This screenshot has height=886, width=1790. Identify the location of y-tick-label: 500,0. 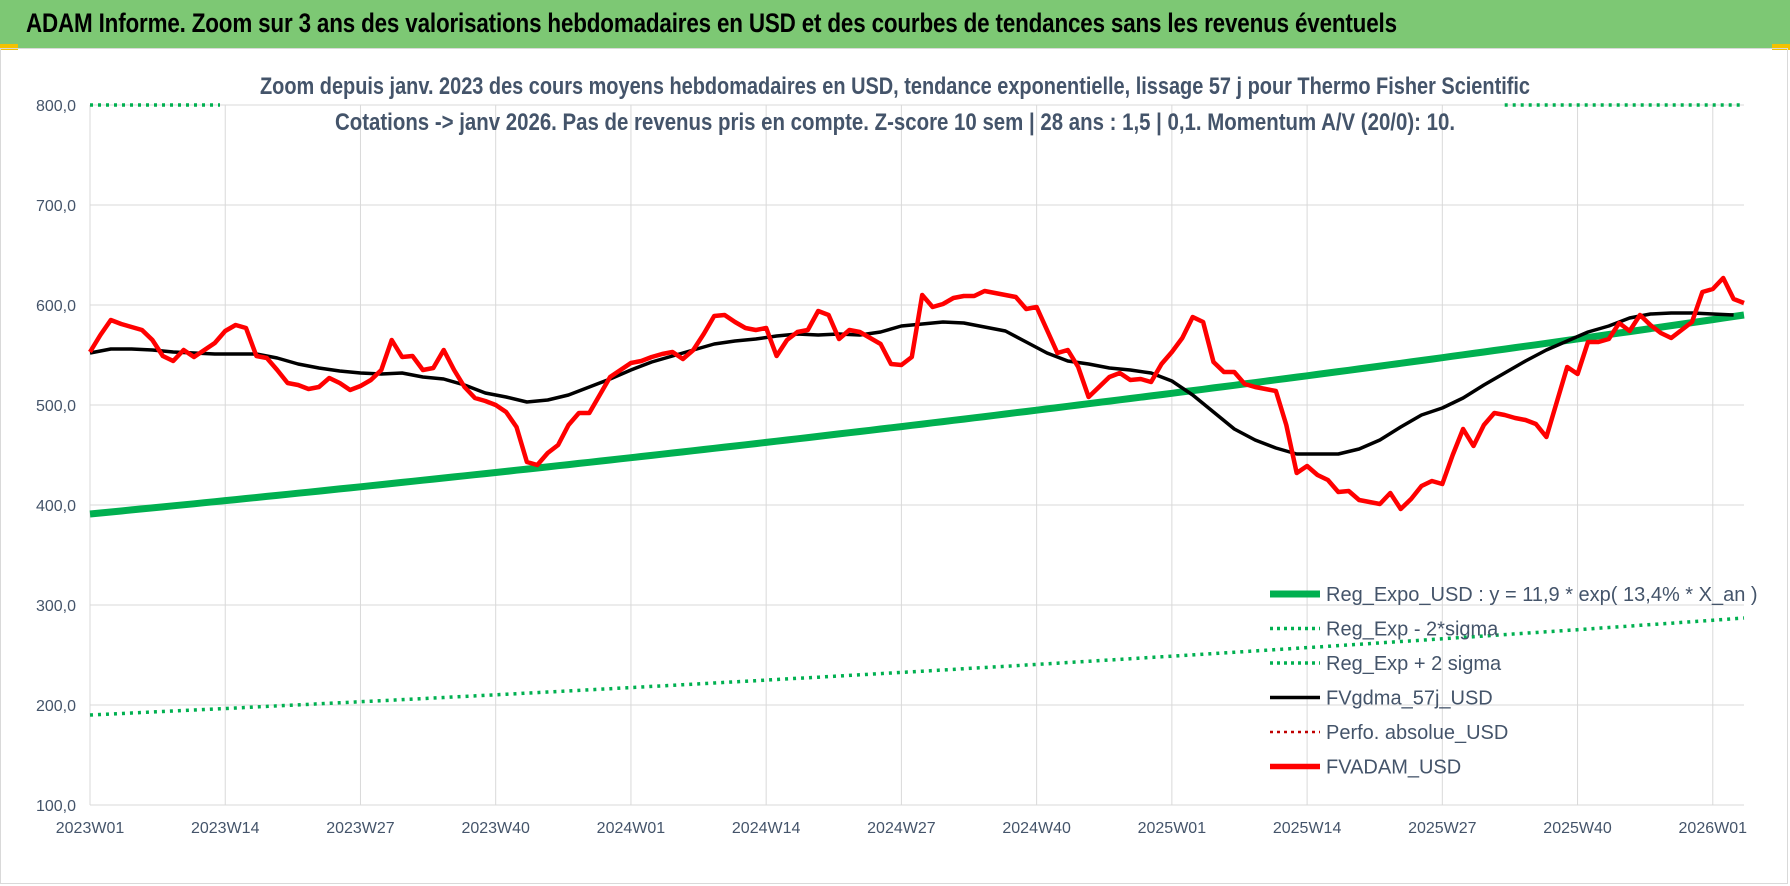
(56, 406).